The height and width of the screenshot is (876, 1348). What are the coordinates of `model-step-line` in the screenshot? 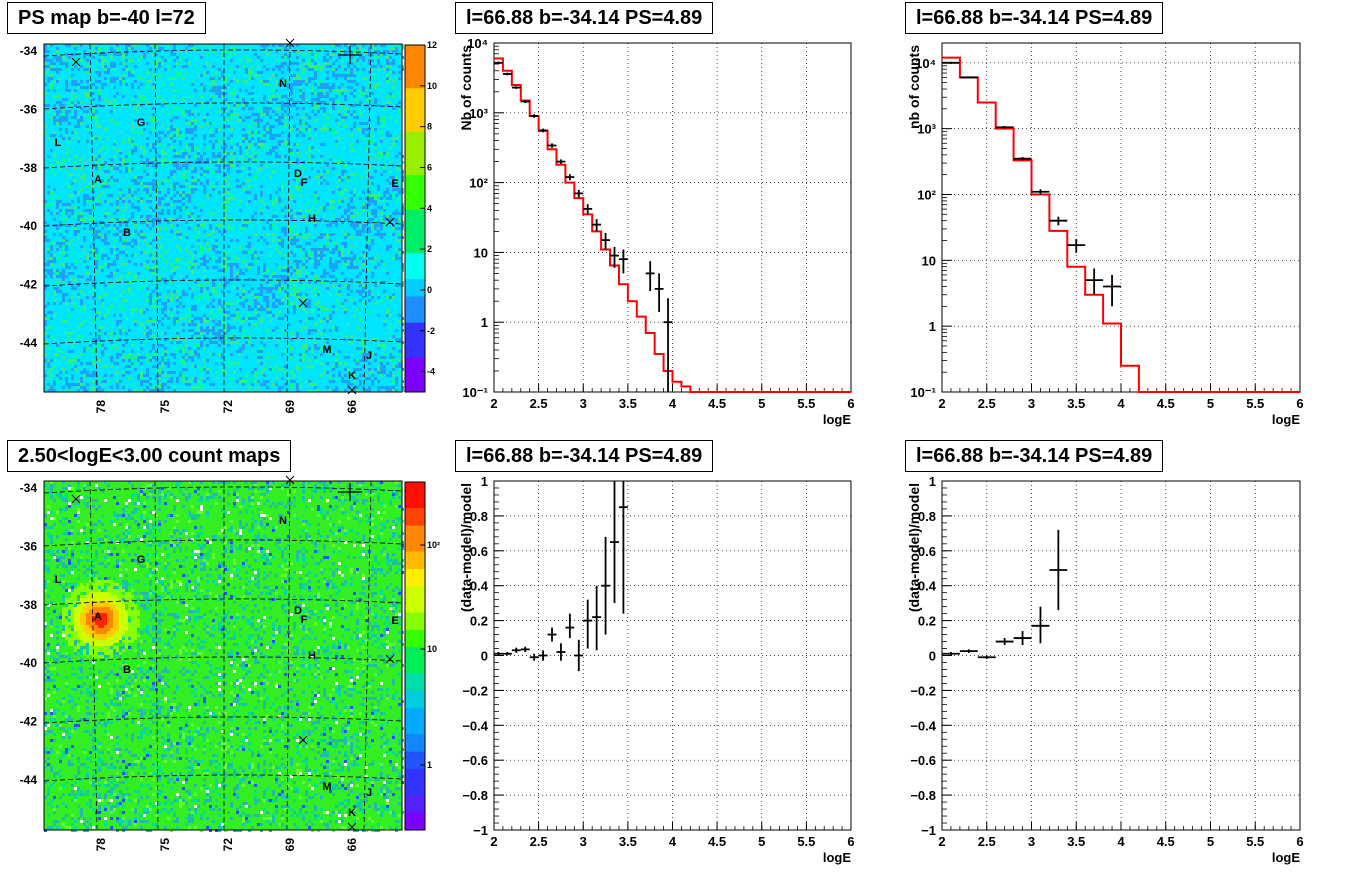 It's located at (672, 225).